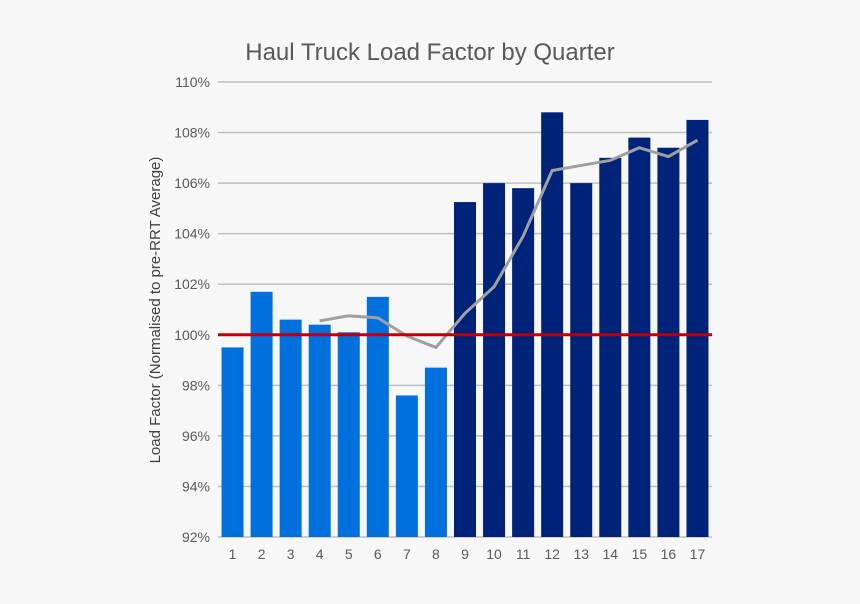 The height and width of the screenshot is (604, 860). Describe the element at coordinates (196, 385) in the screenshot. I see `y-tick-label: 98%` at that location.